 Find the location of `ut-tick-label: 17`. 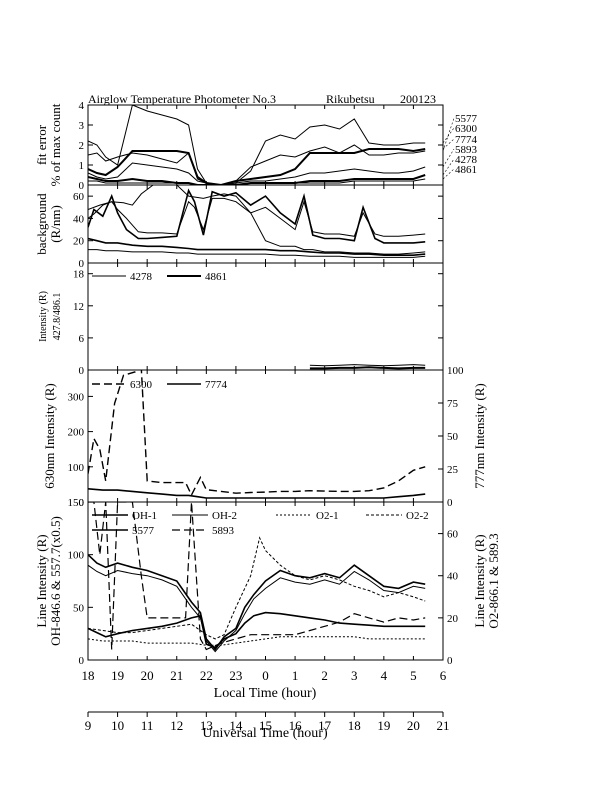

ut-tick-label: 17 is located at coordinates (325, 725).